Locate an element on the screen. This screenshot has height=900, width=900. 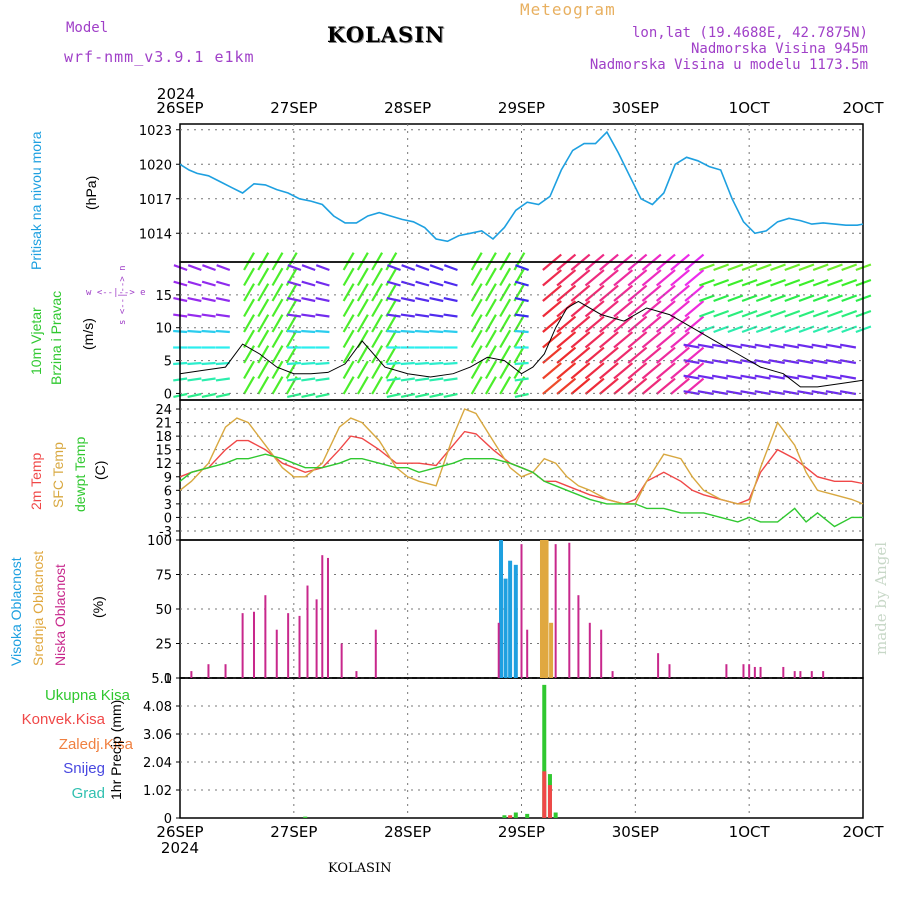
y-tick-label: 1020 is located at coordinates (155, 165).